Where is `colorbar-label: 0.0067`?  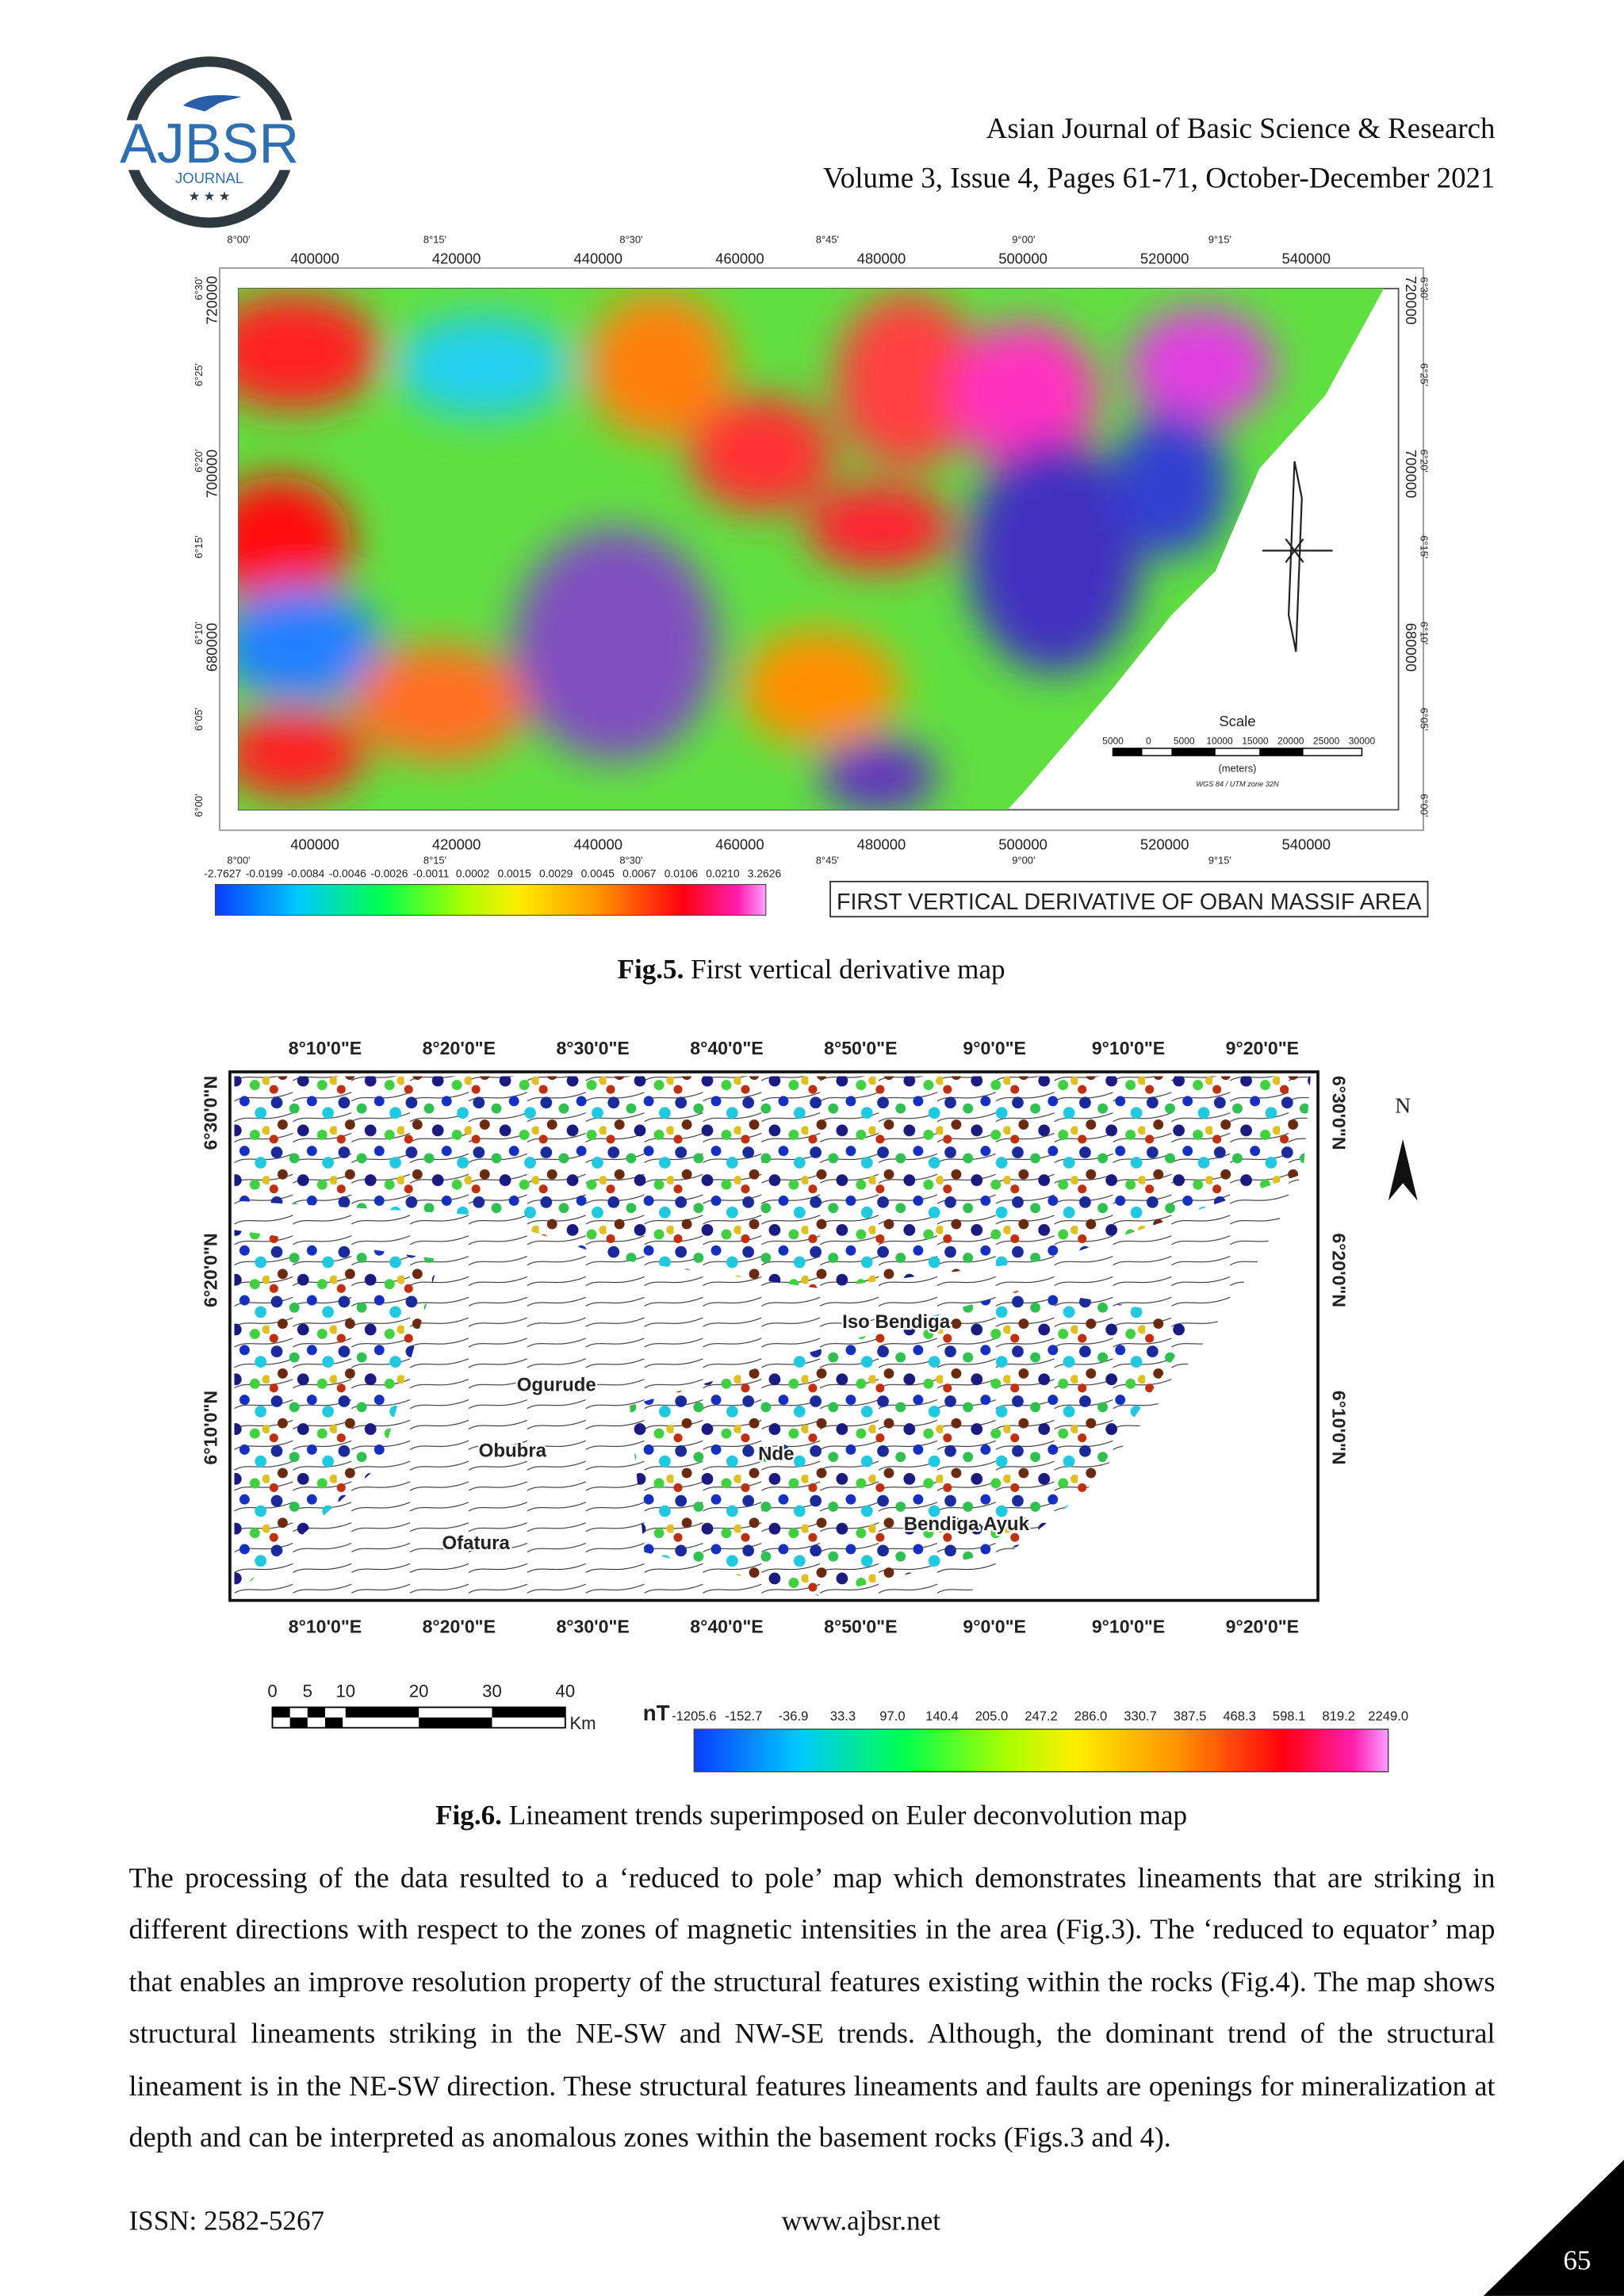 colorbar-label: 0.0067 is located at coordinates (639, 873).